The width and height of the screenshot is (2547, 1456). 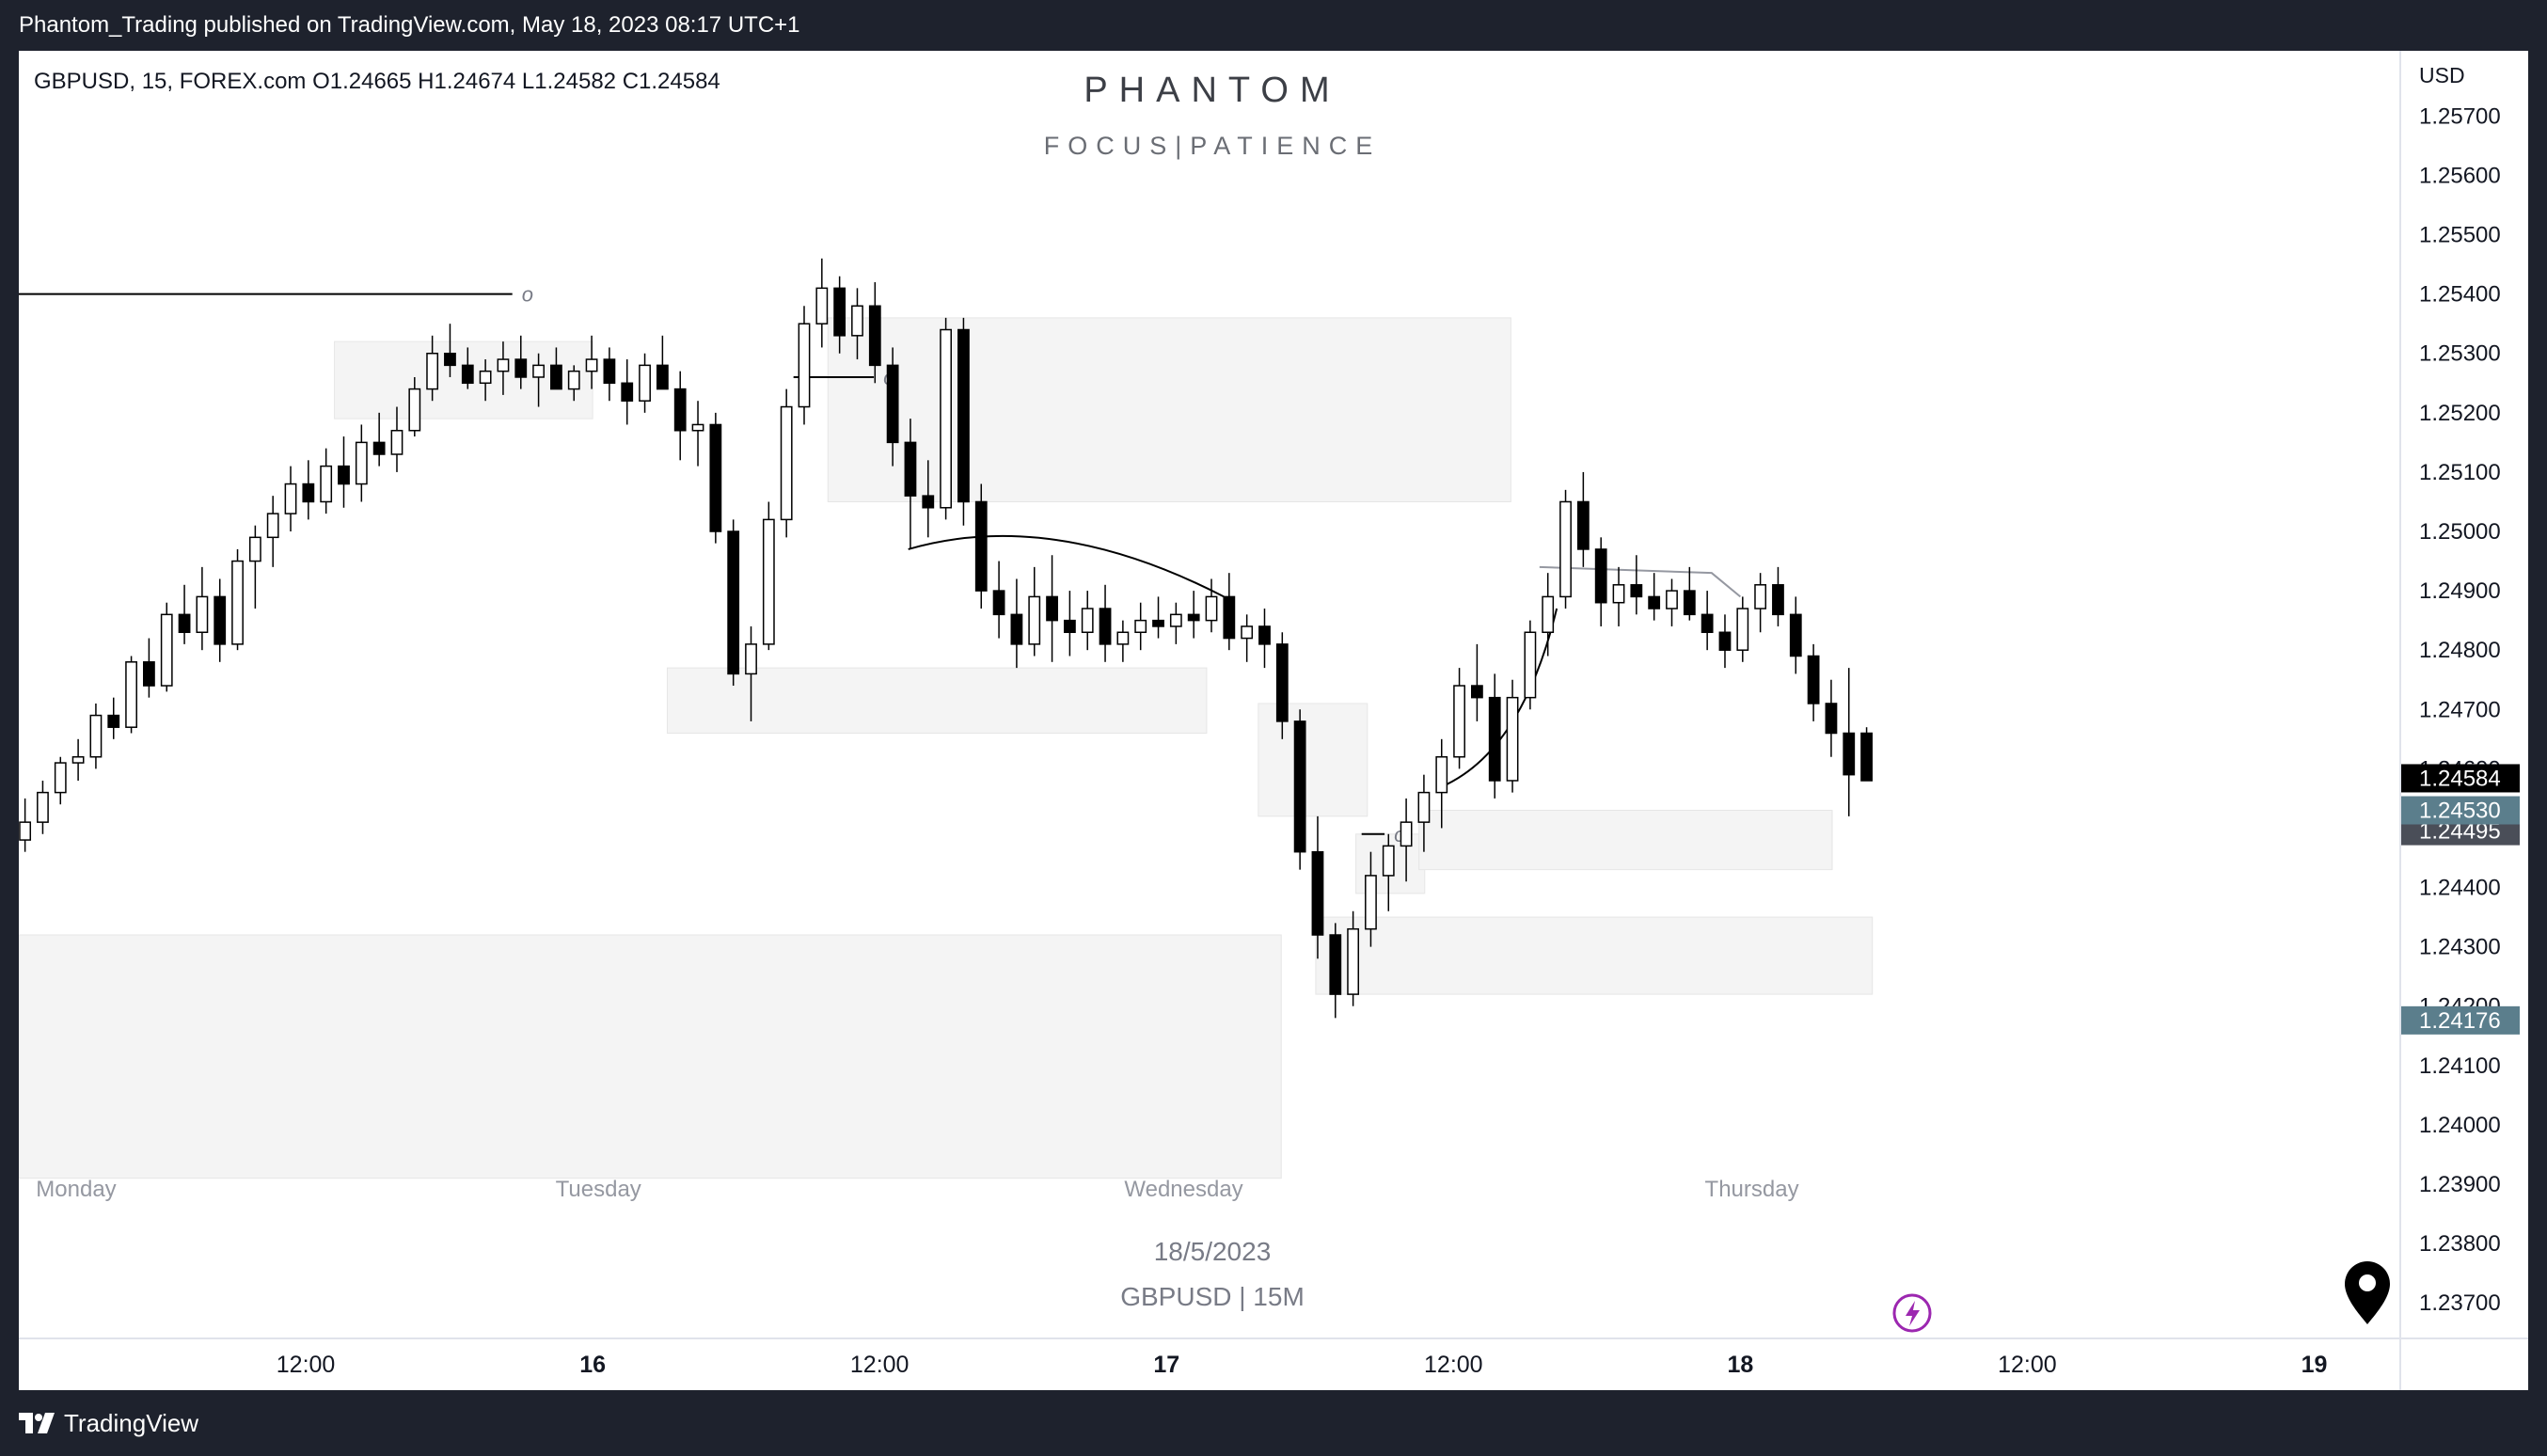 I want to click on tradingview-logo: TradingView, so click(x=108, y=1423).